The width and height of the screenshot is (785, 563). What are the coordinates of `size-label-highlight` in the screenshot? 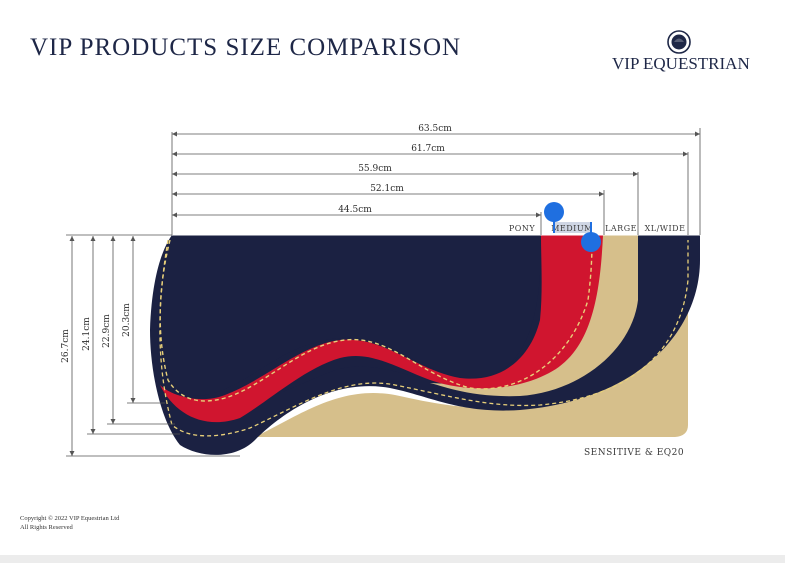 It's located at (572, 227).